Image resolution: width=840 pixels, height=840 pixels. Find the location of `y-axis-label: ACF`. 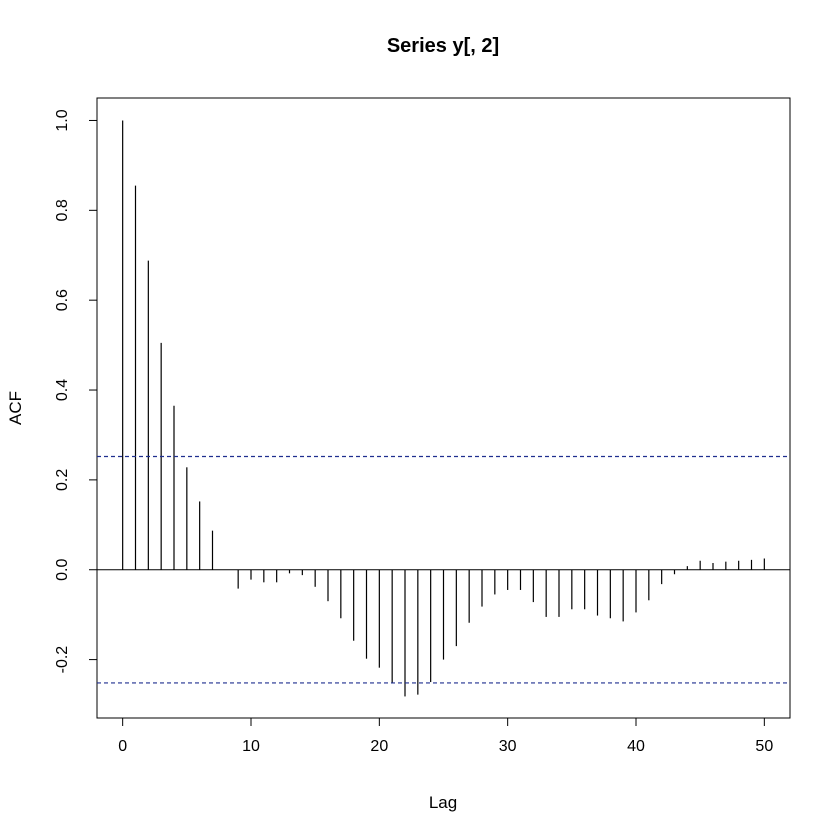

y-axis-label: ACF is located at coordinates (15, 408).